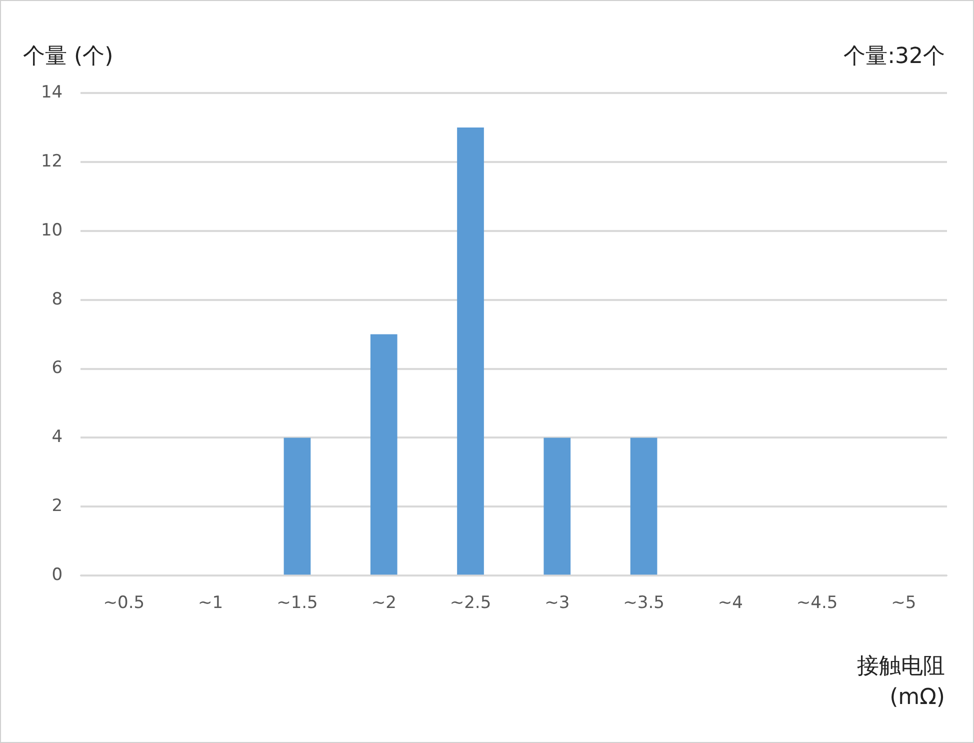 The image size is (974, 743). Describe the element at coordinates (57, 437) in the screenshot. I see `y-tick-label: 4` at that location.